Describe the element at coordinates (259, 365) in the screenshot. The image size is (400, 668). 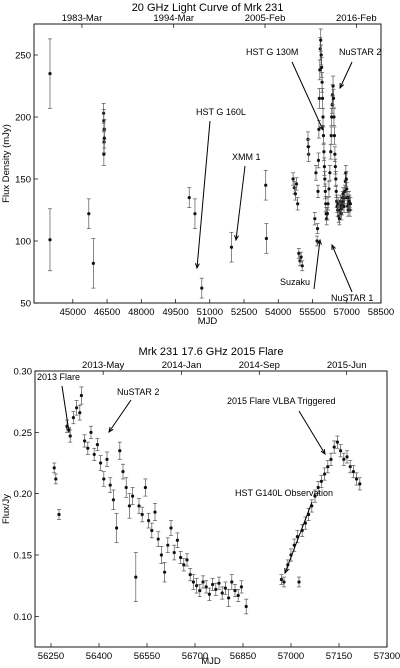
I see `top-tick-label: 2014-Sep` at that location.